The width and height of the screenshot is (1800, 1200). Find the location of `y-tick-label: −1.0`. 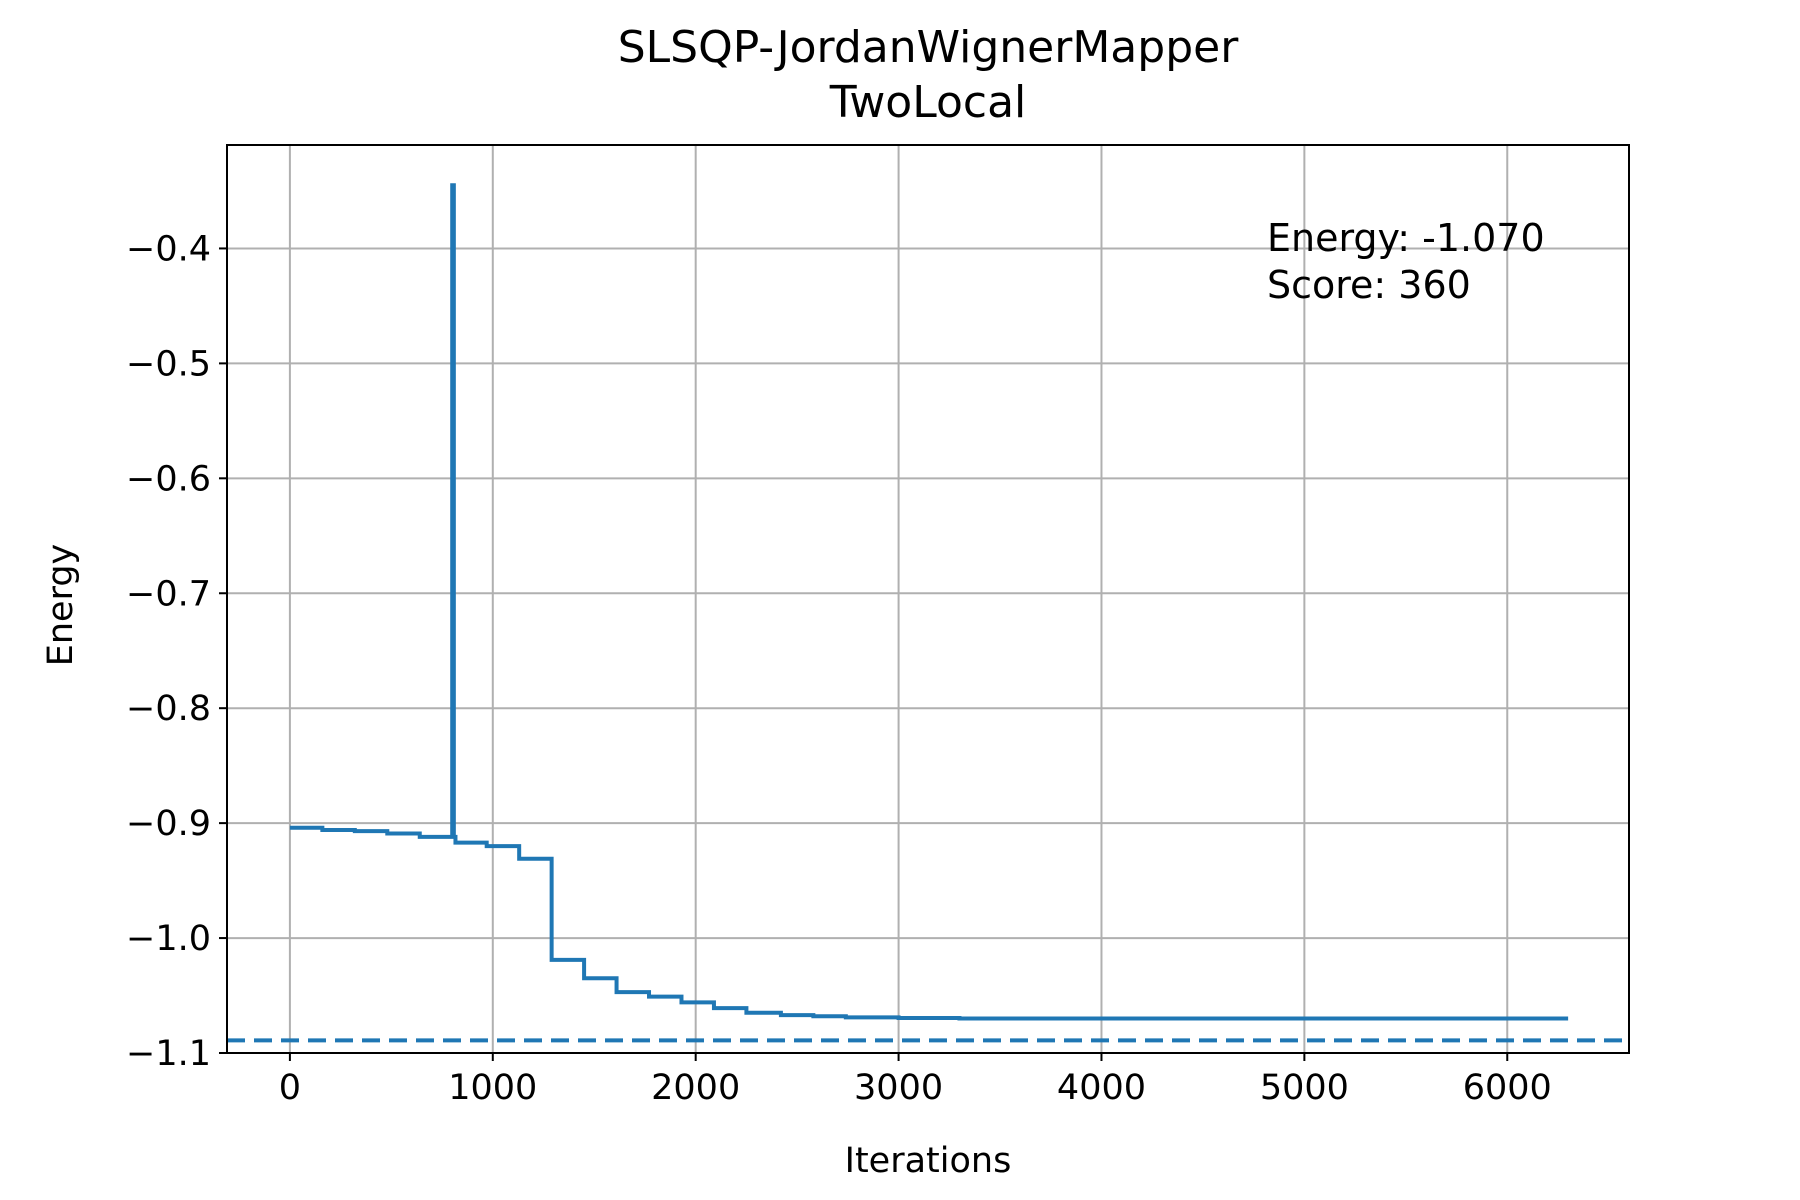

y-tick-label: −1.0 is located at coordinates (168, 939).